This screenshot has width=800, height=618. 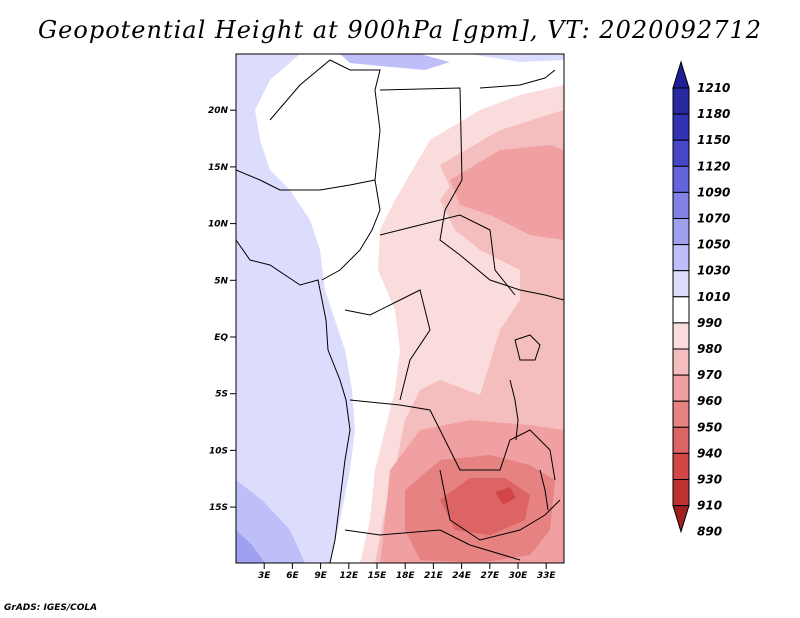 What do you see at coordinates (713, 219) in the screenshot?
I see `colorbar-label: 1070` at bounding box center [713, 219].